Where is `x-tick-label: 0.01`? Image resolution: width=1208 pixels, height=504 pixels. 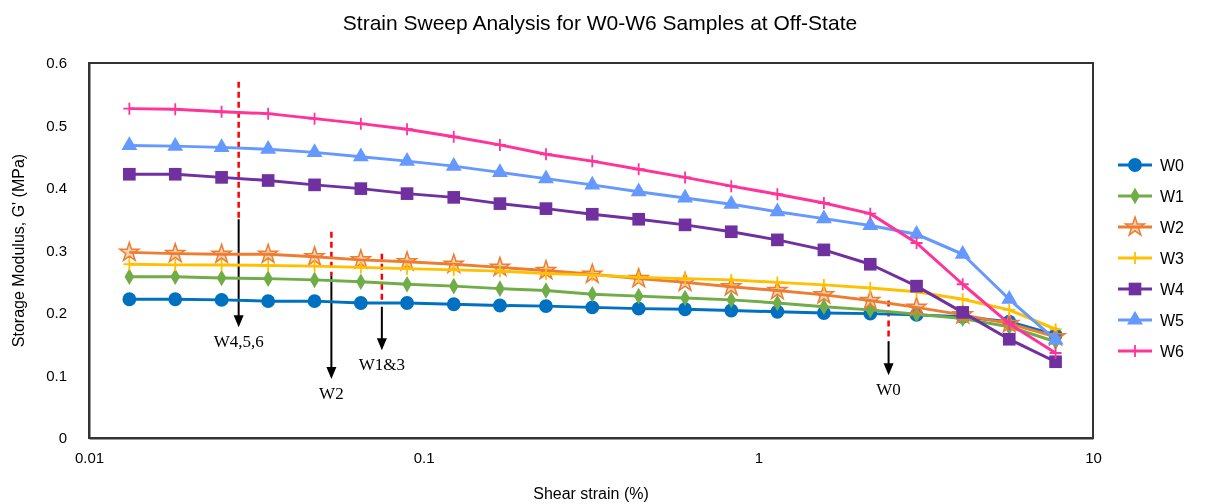 x-tick-label: 0.01 is located at coordinates (89, 457).